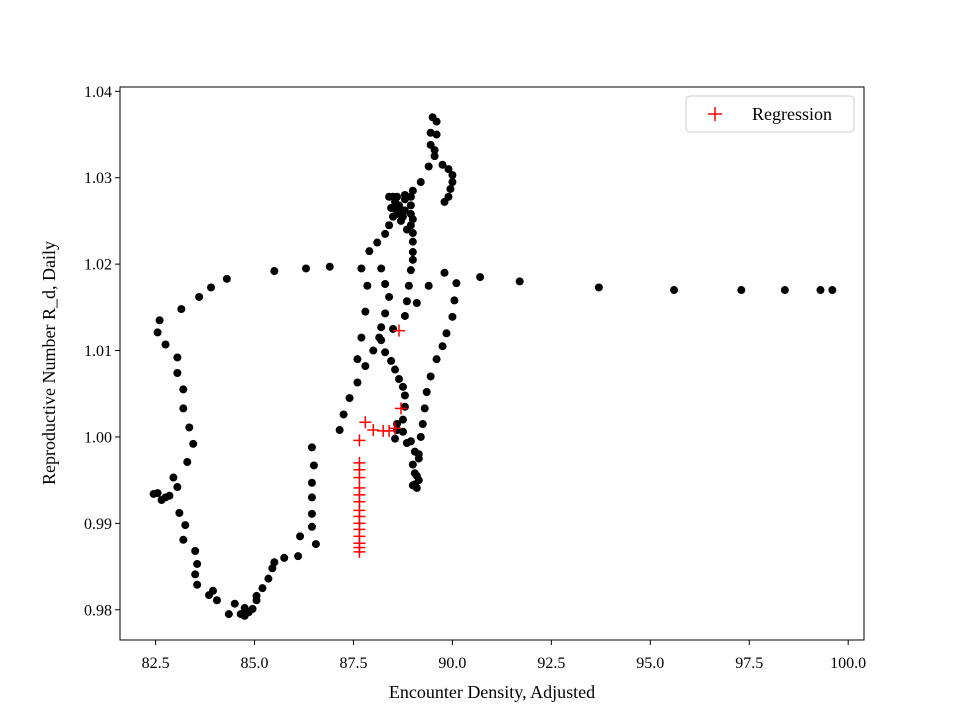  I want to click on legend-label-regression: Regression, so click(792, 114).